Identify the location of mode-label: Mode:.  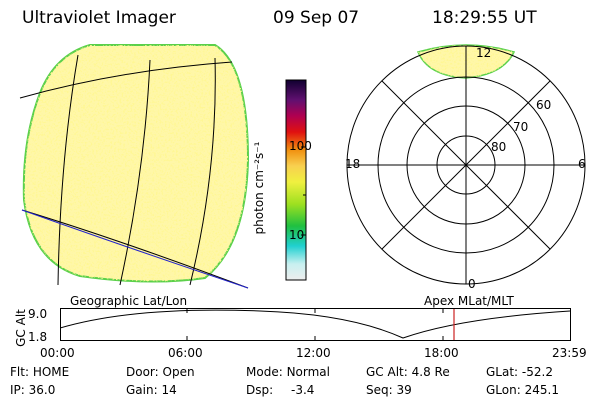
(264, 372).